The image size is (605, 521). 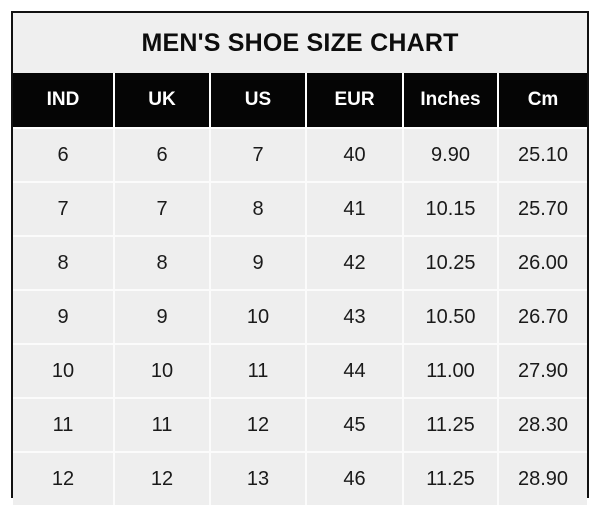 I want to click on table-row: 6 6 7 40 9.90 25.10, so click(x=300, y=155).